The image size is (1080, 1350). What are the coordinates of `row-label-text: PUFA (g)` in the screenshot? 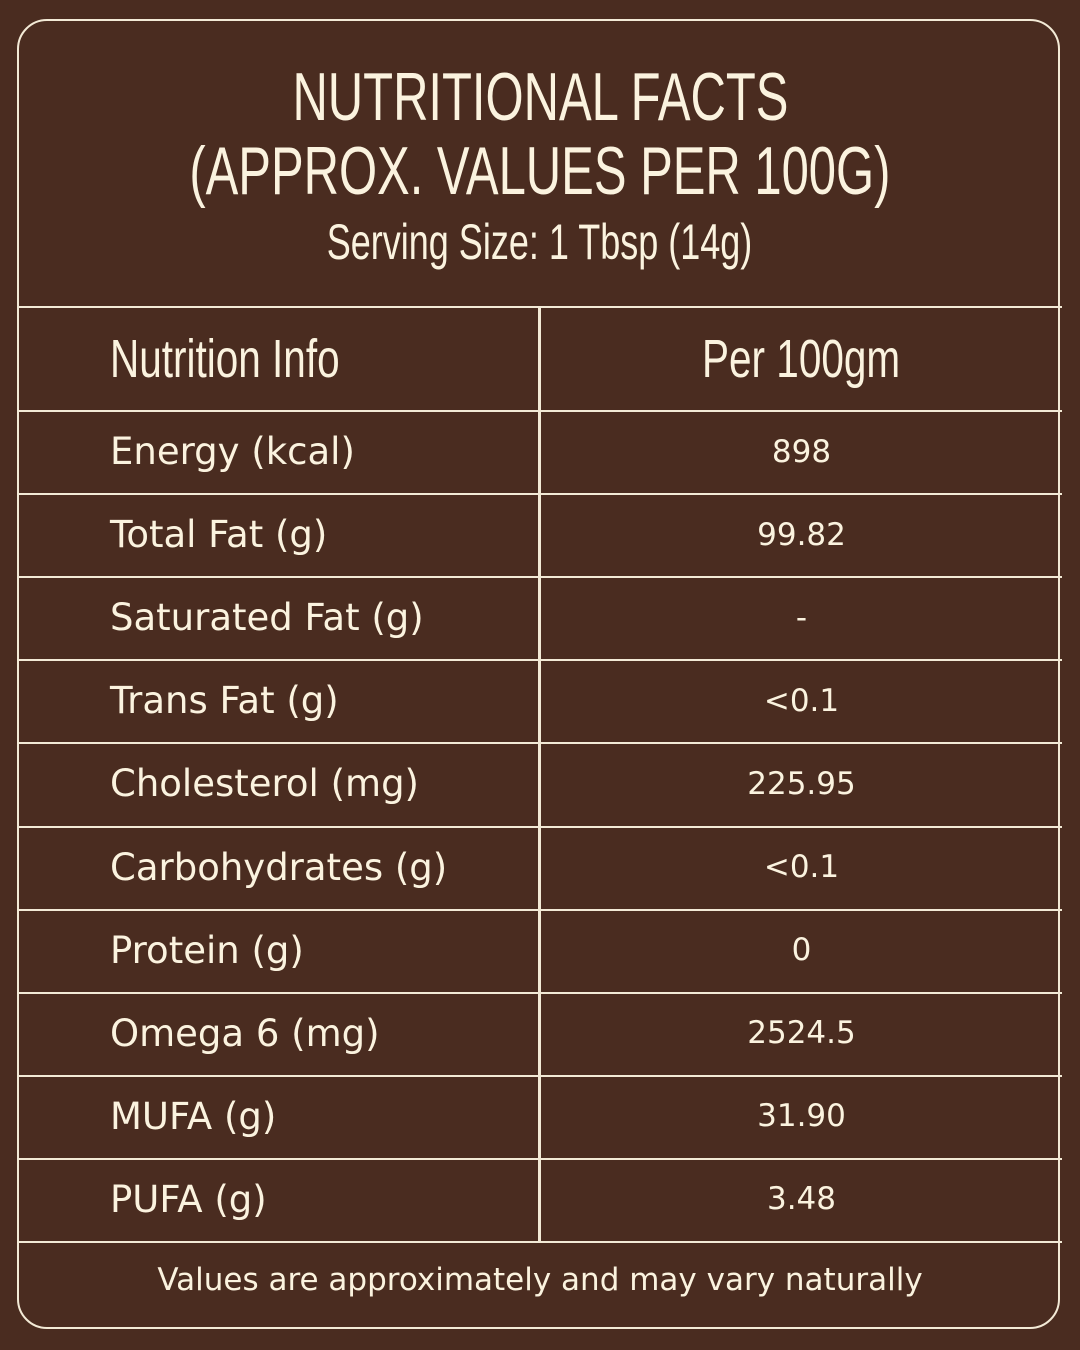 It's located at (188, 1199).